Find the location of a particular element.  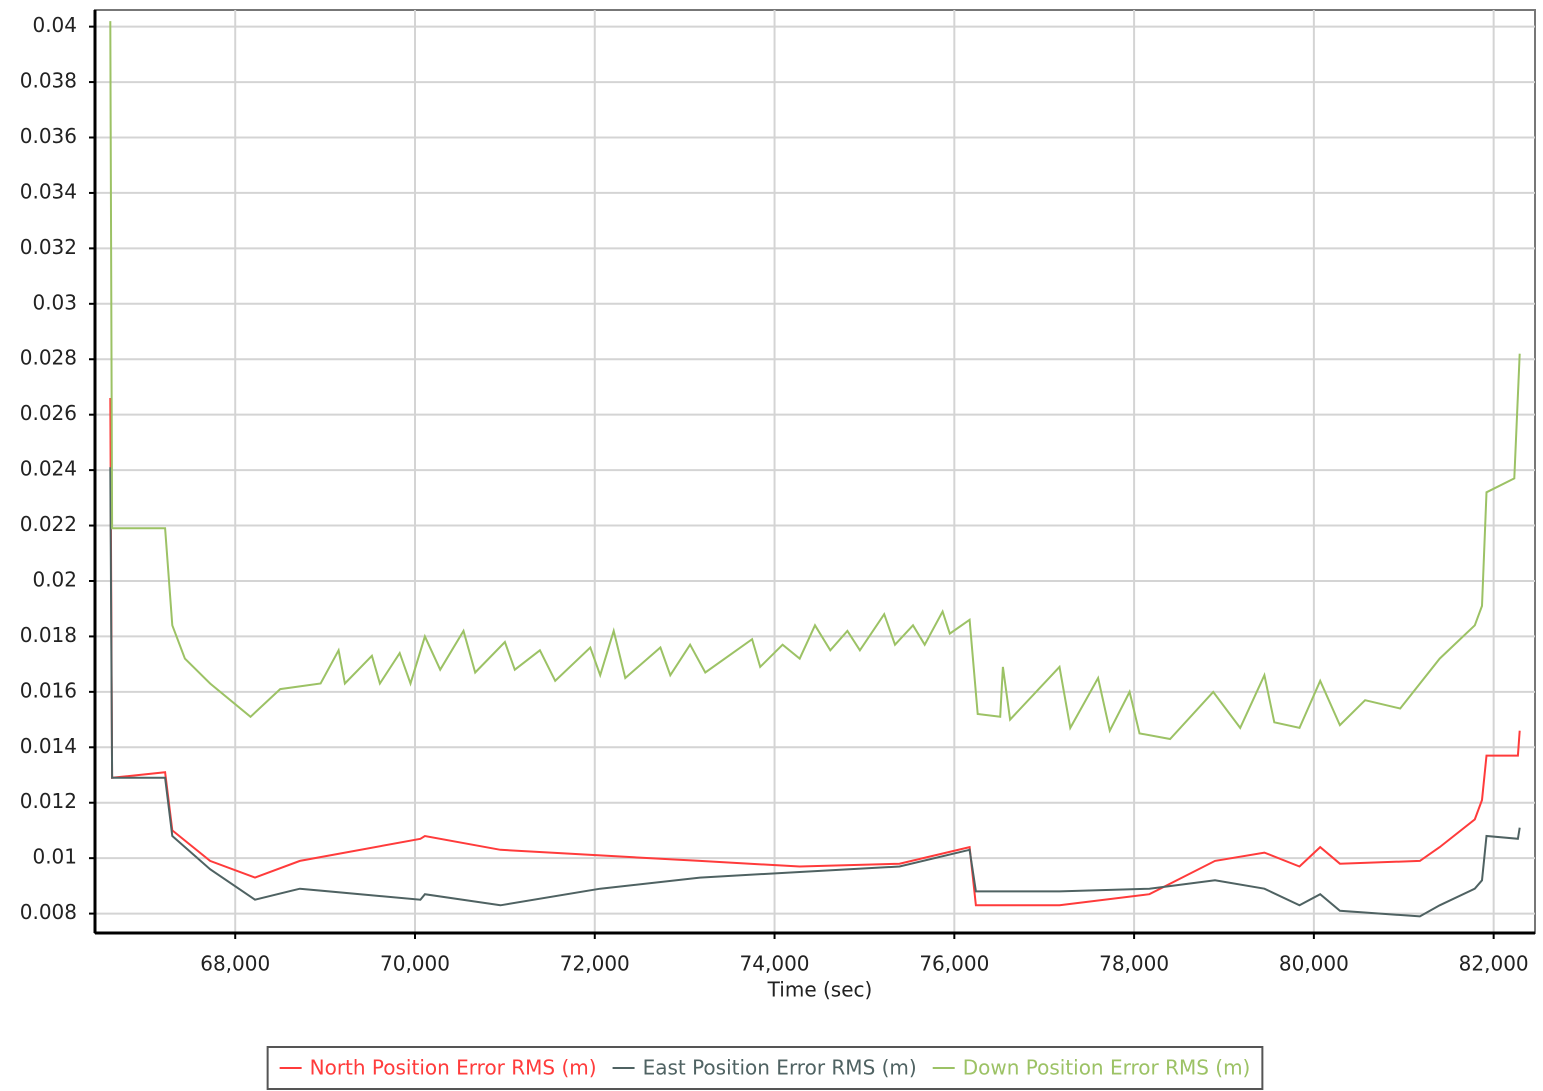

y-tick-label: 0.036 is located at coordinates (48, 136).